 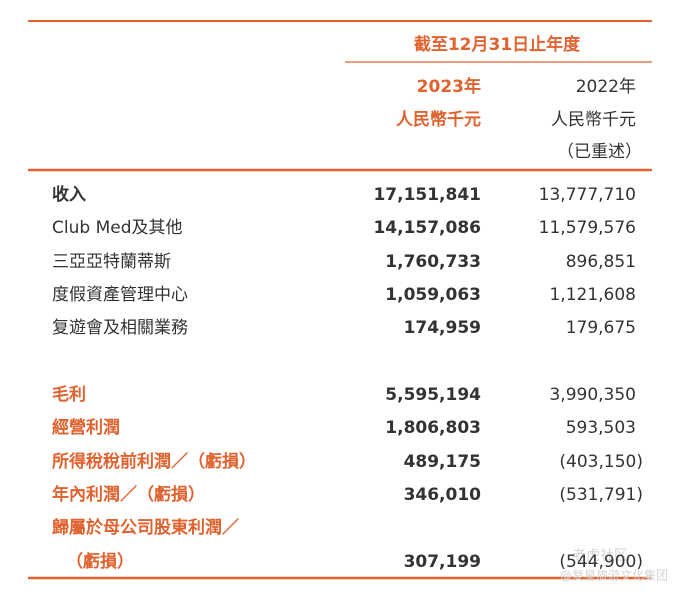 I want to click on cell-value: (544,900), so click(x=601, y=562).